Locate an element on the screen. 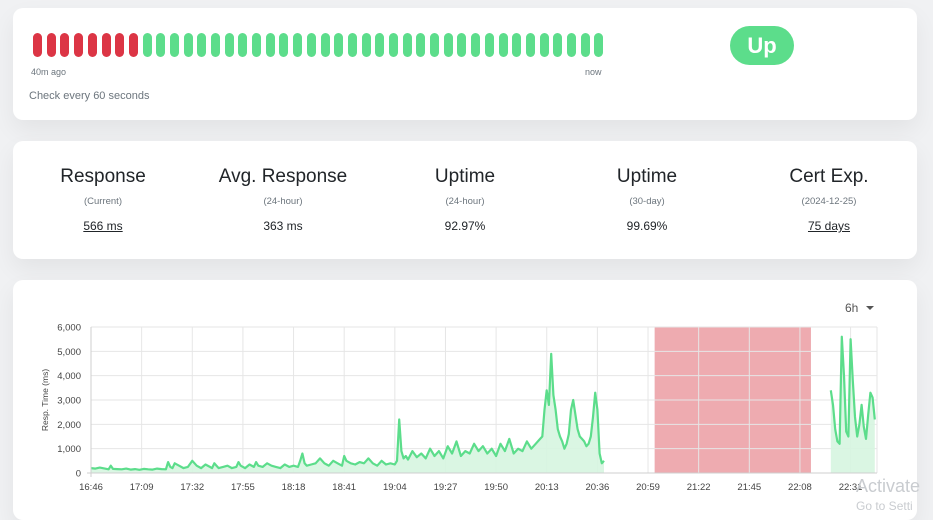  y-tick-label: 3,000 is located at coordinates (69, 401).